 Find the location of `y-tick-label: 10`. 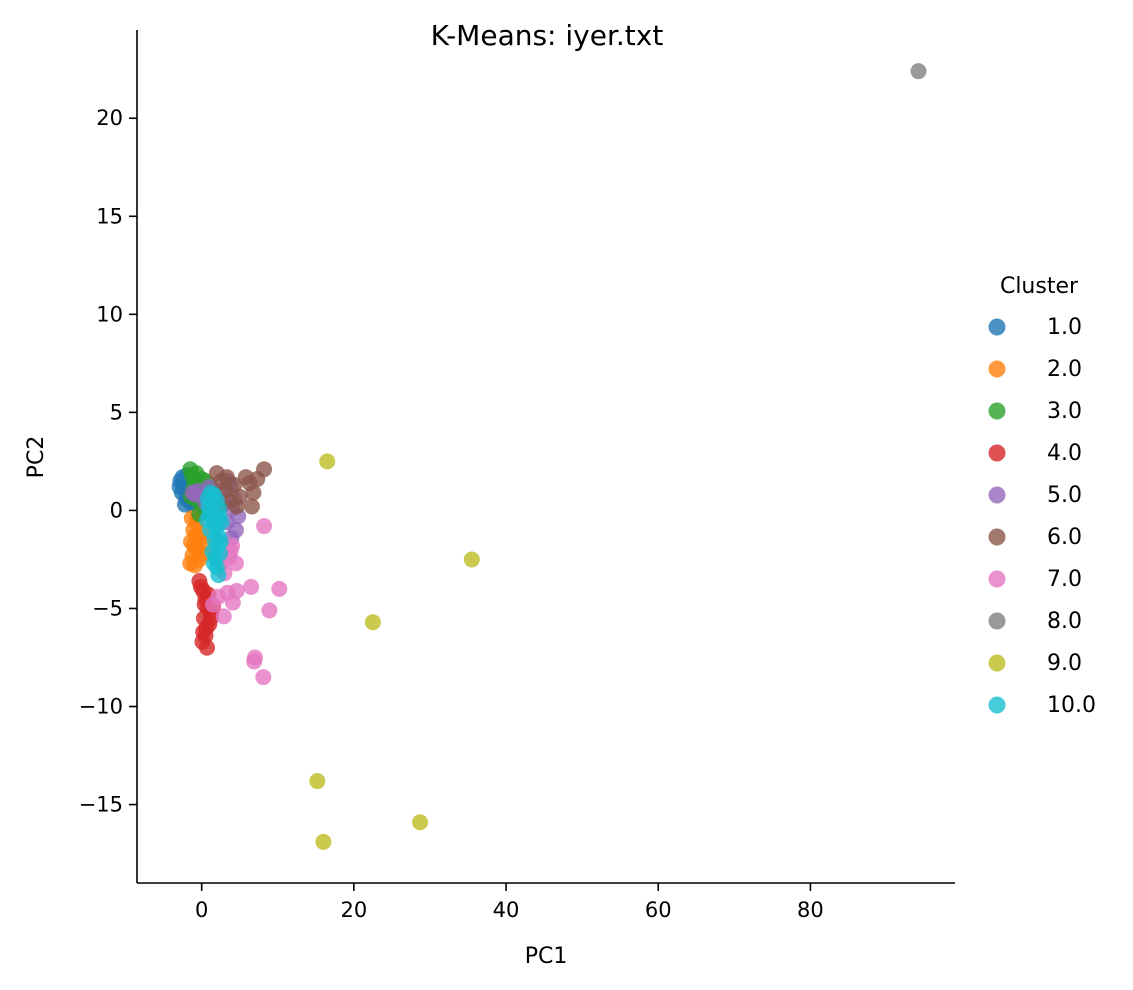

y-tick-label: 10 is located at coordinates (109, 314).